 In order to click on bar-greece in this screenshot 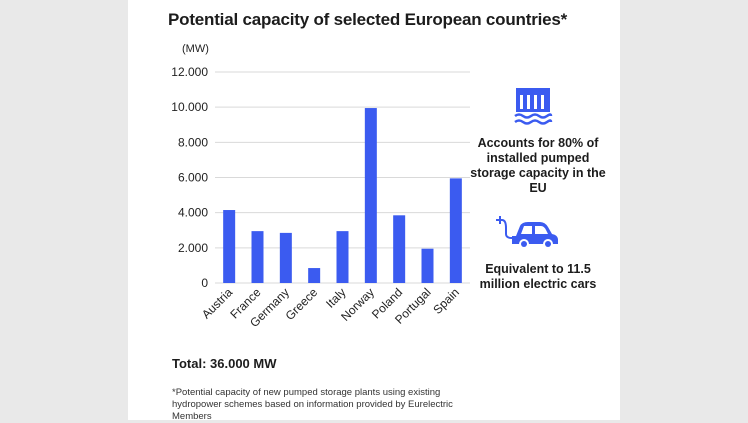, I will do `click(314, 275)`.